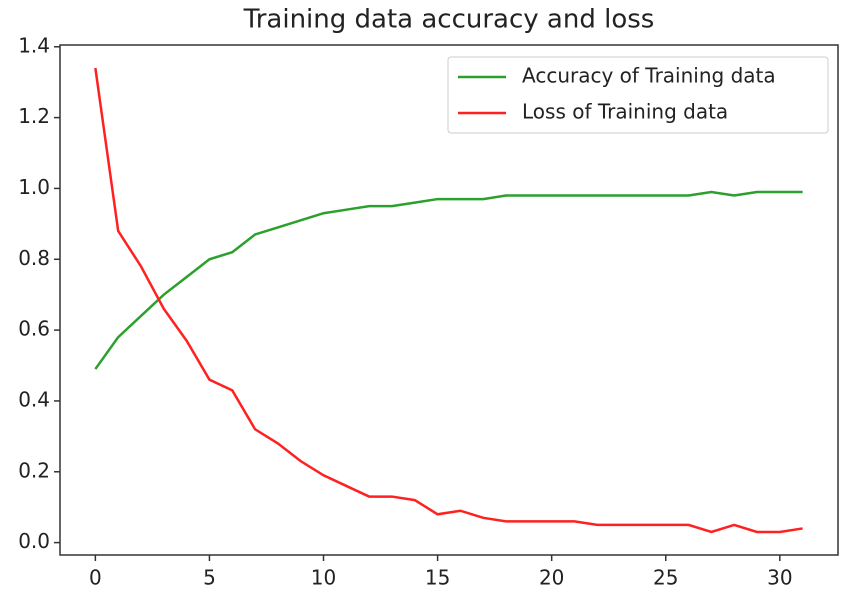 Image resolution: width=851 pixels, height=597 pixels. I want to click on x-tick-label: 30, so click(779, 578).